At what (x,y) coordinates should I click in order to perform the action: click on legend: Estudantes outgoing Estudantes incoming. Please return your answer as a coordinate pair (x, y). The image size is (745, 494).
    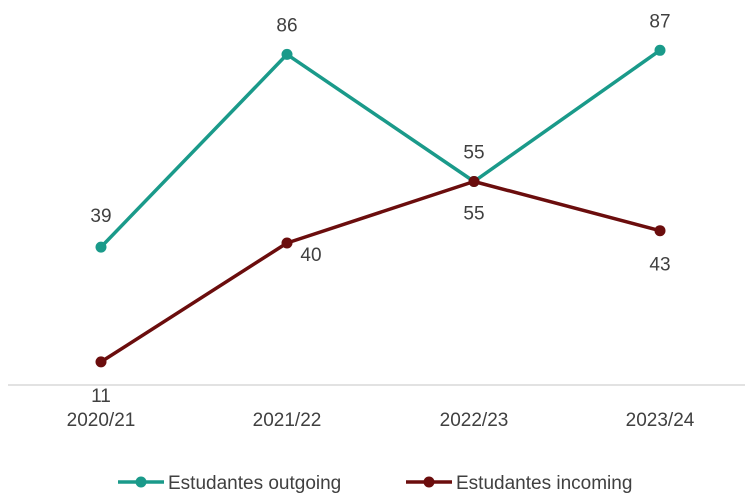
    Looking at the image, I should click on (375, 483).